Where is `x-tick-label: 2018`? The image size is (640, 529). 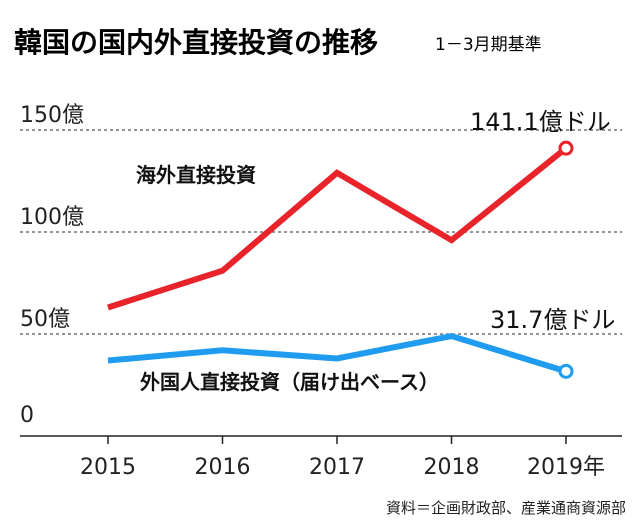 x-tick-label: 2018 is located at coordinates (452, 467).